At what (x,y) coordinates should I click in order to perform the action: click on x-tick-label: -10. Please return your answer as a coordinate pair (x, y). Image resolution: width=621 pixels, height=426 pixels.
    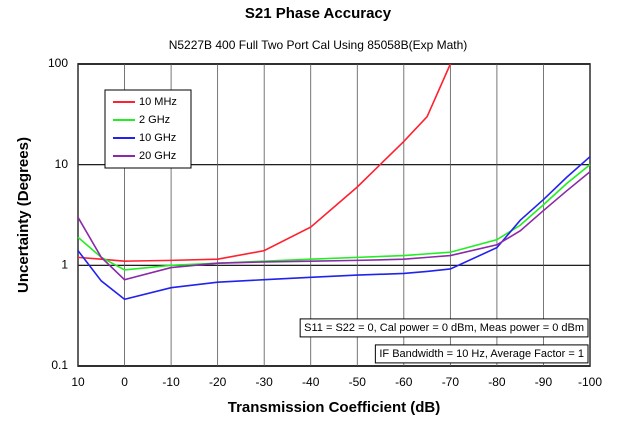
    Looking at the image, I should click on (171, 382).